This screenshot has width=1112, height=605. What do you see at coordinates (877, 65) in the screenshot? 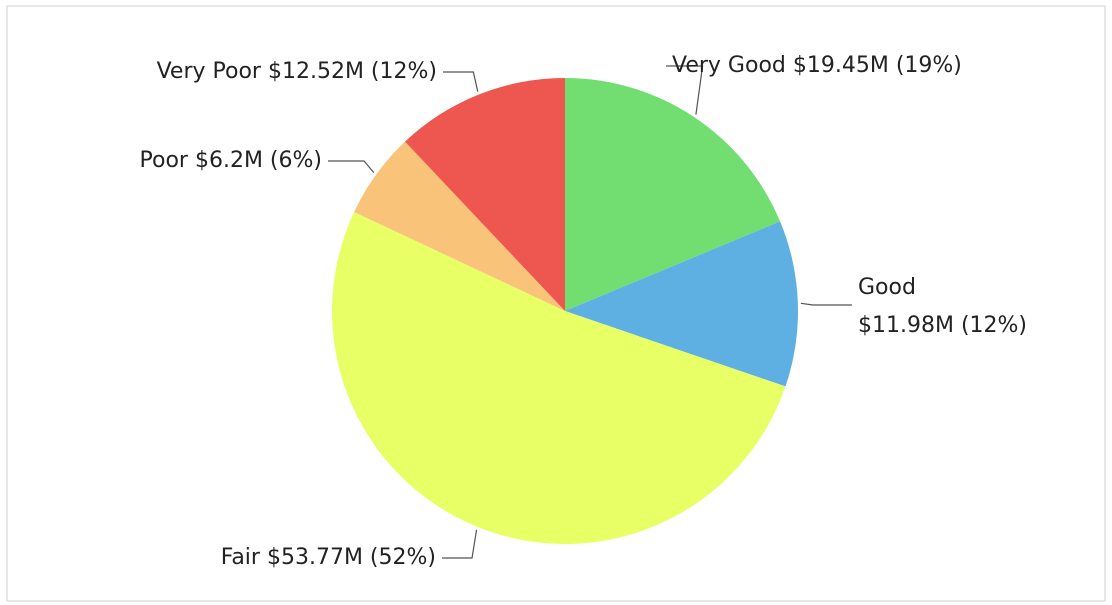
I see `value-label: $19.45M (19%)` at bounding box center [877, 65].